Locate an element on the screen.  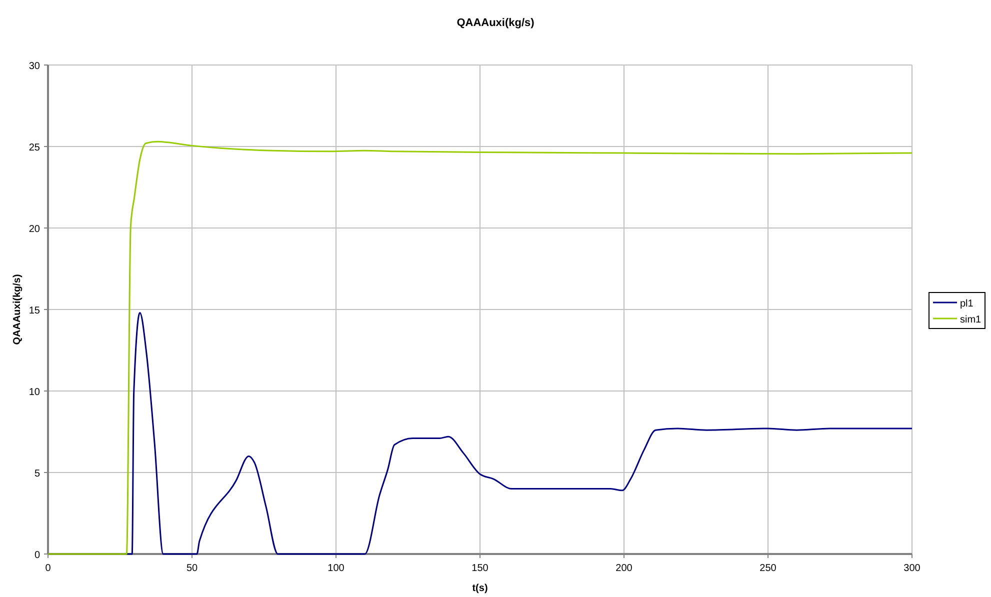
y-tick-label: 15 is located at coordinates (34, 311).